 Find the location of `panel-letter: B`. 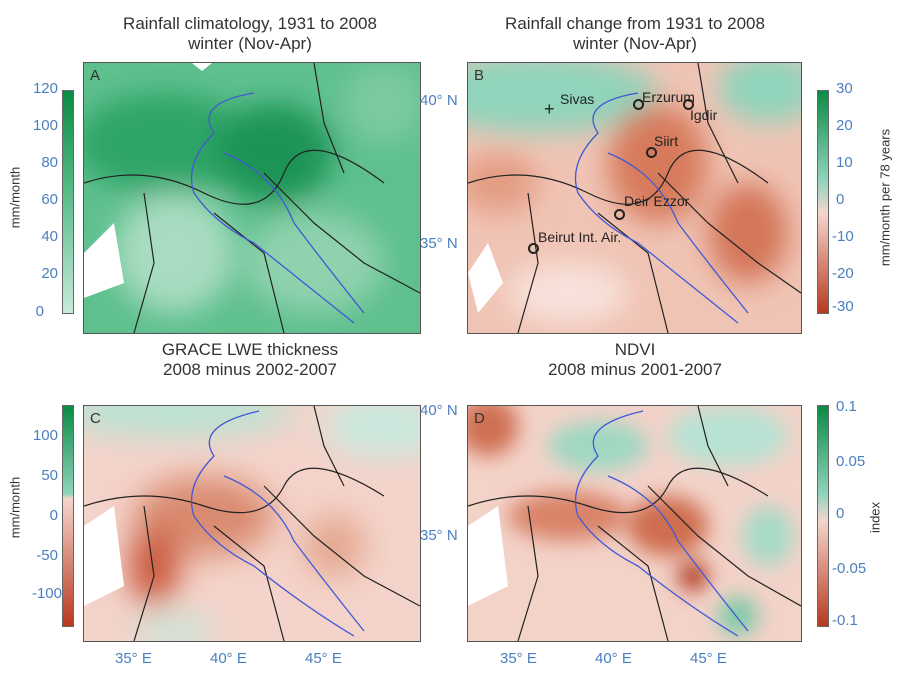

panel-letter: B is located at coordinates (479, 75).